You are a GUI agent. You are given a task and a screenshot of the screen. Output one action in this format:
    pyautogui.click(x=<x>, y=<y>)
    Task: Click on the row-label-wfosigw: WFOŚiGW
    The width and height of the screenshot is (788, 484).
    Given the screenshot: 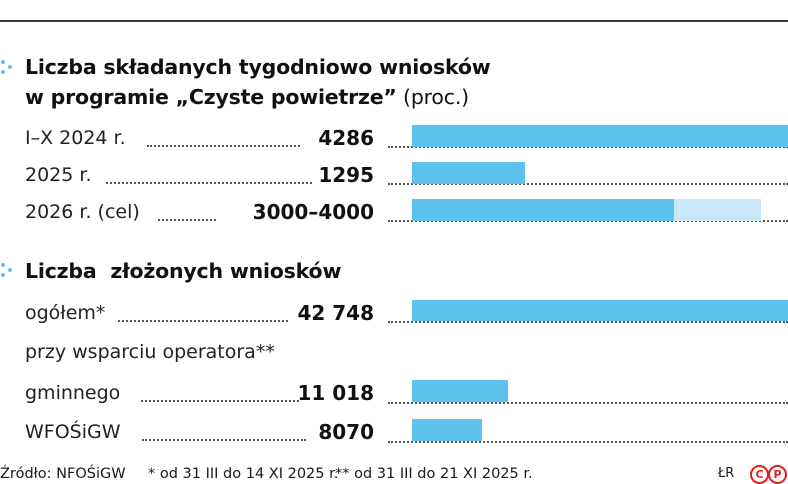 What is the action you would take?
    pyautogui.click(x=73, y=432)
    